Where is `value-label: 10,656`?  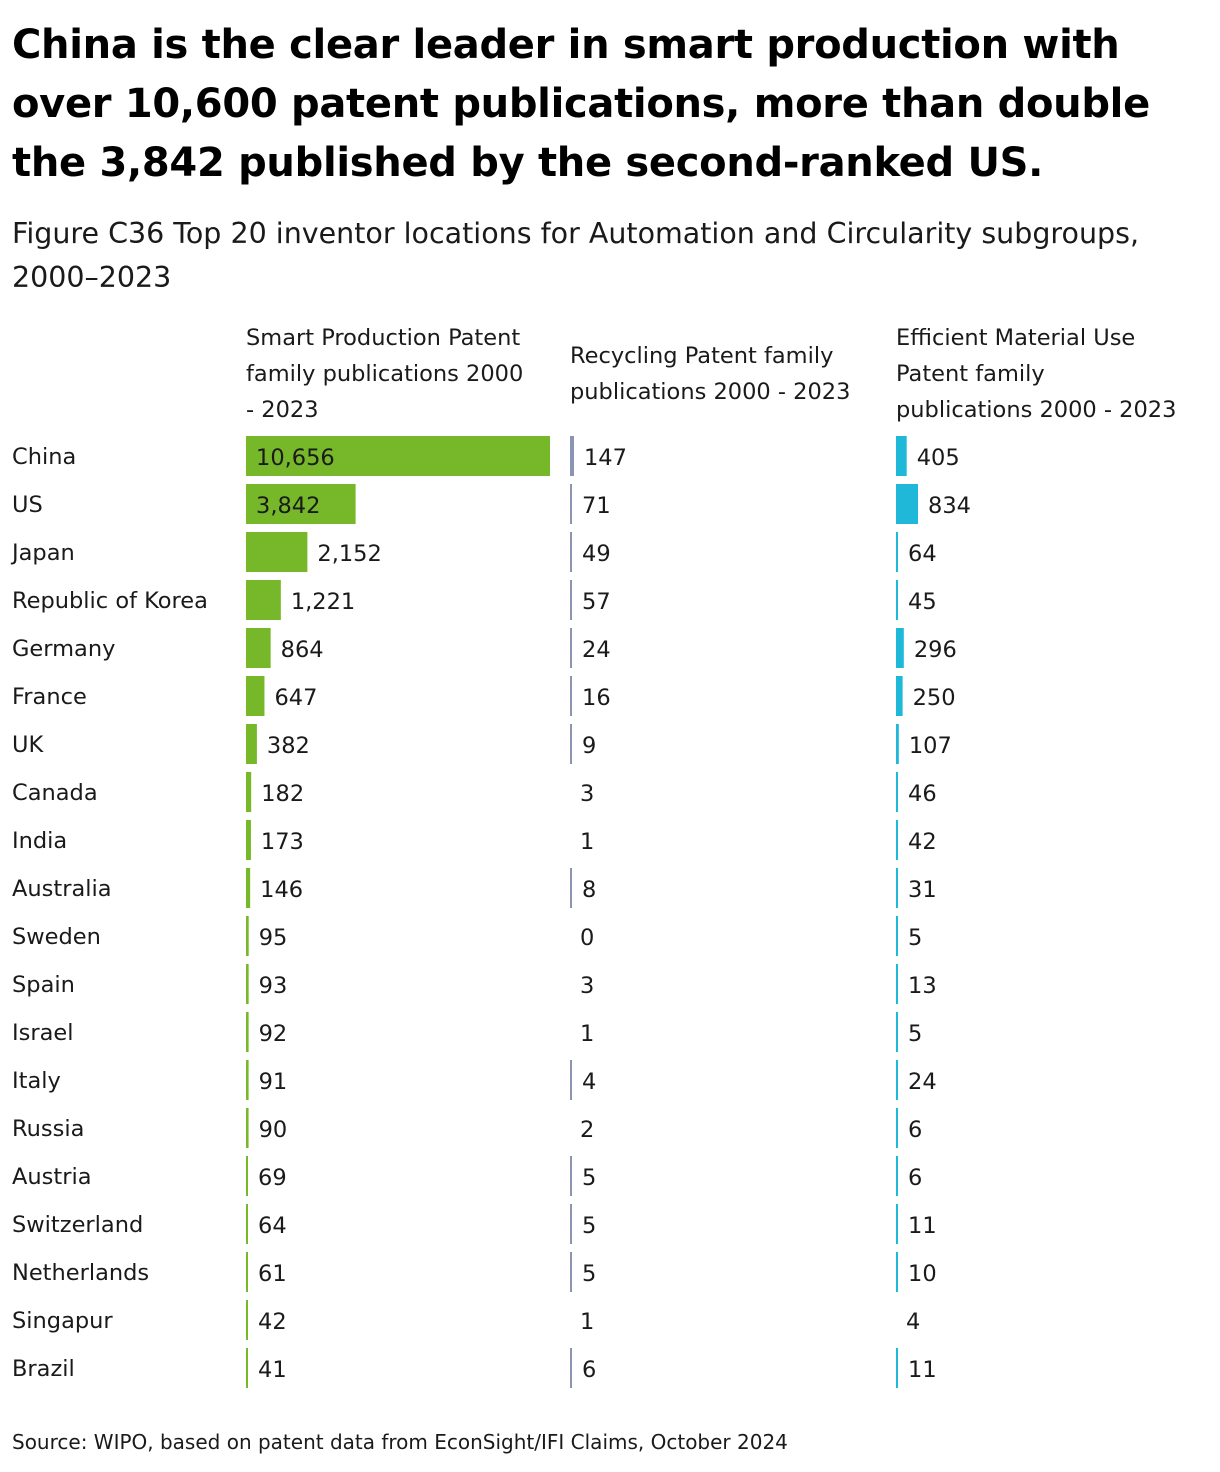
value-label: 10,656 is located at coordinates (295, 458).